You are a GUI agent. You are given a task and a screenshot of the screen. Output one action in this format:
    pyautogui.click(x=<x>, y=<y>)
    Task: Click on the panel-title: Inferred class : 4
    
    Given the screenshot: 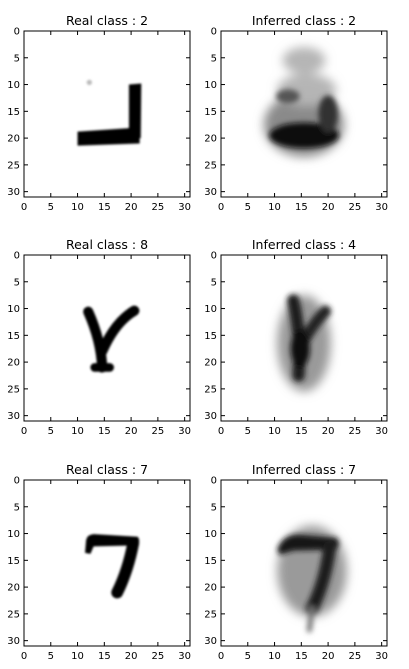 What is the action you would take?
    pyautogui.click(x=304, y=244)
    